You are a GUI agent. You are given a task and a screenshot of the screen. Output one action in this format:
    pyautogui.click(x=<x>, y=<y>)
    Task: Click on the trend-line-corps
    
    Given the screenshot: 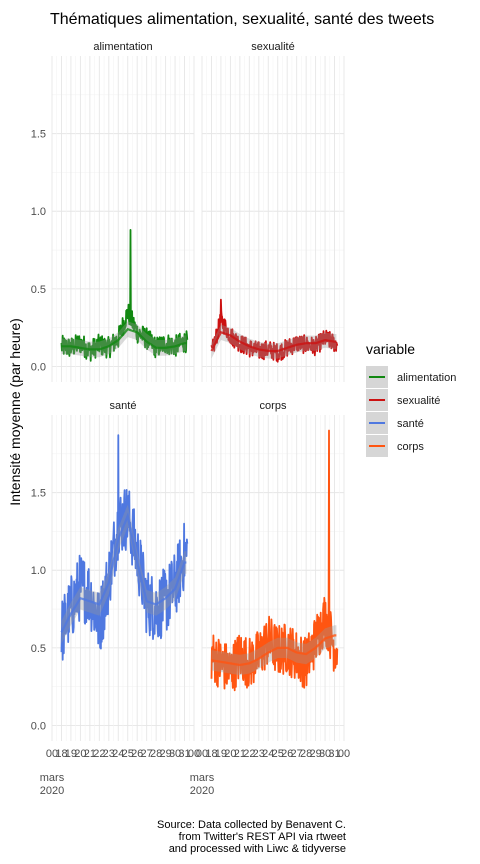 What is the action you would take?
    pyautogui.click(x=274, y=650)
    